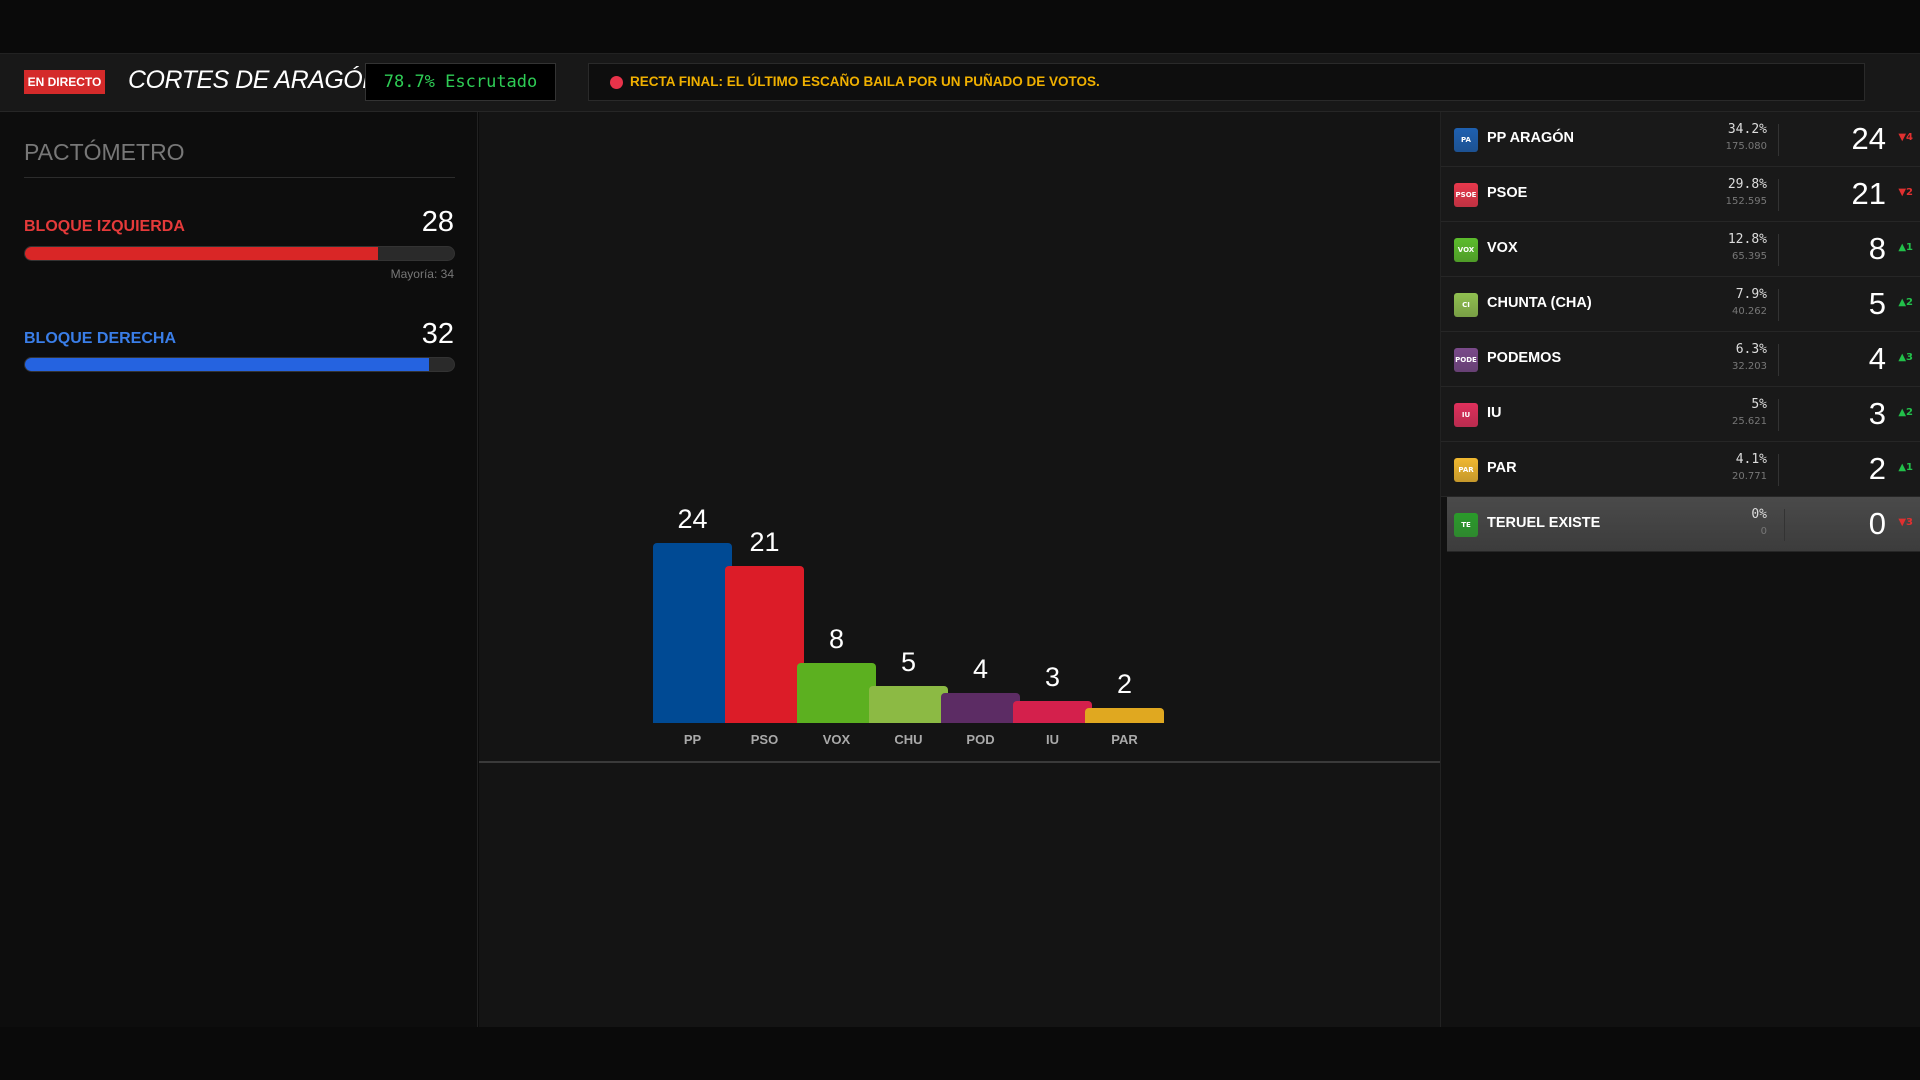 The image size is (1920, 1080). I want to click on party-seats: 4, so click(1877, 358).